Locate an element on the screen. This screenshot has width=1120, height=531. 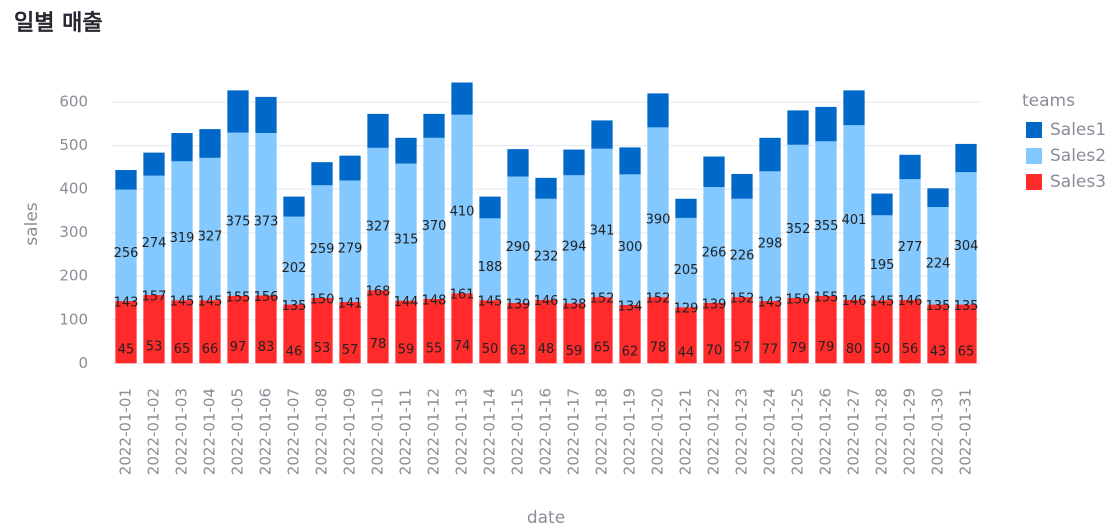
x-tick-label: 2022-01-15 is located at coordinates (518, 431).